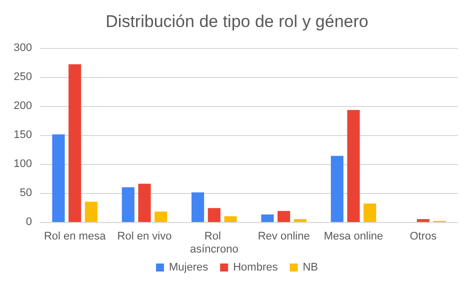 The height and width of the screenshot is (284, 474). Describe the element at coordinates (23, 48) in the screenshot. I see `y-tick-label: 300` at that location.